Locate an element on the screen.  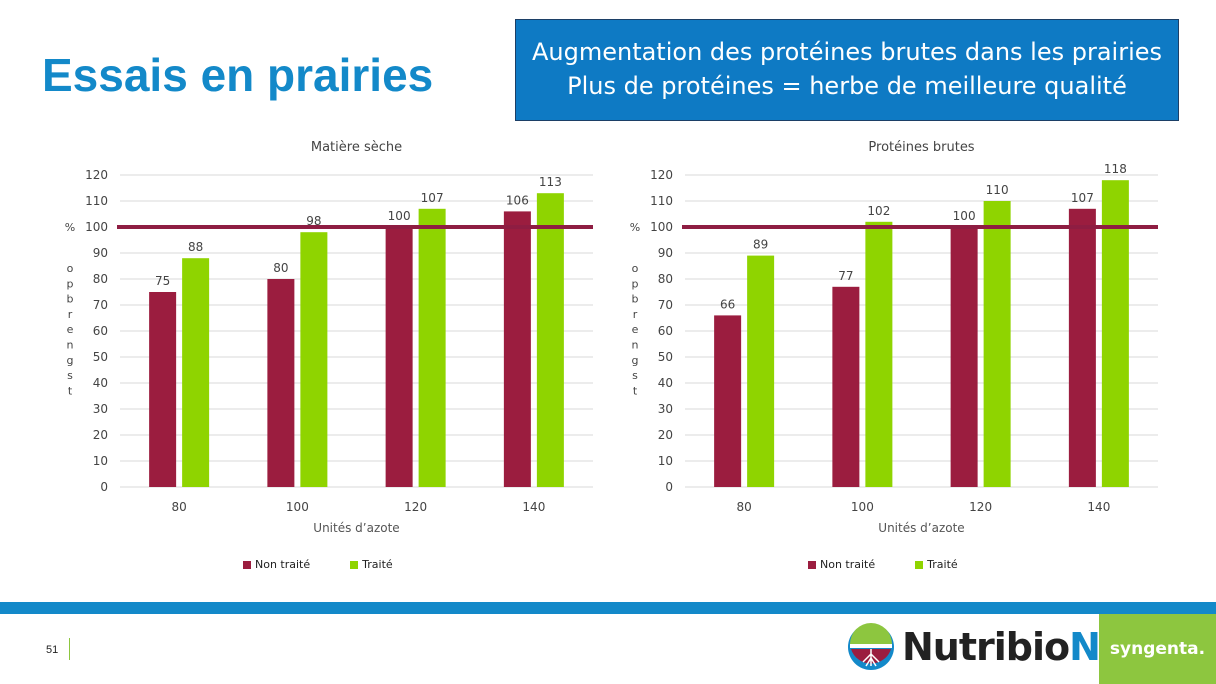
page-separator is located at coordinates (69, 649).